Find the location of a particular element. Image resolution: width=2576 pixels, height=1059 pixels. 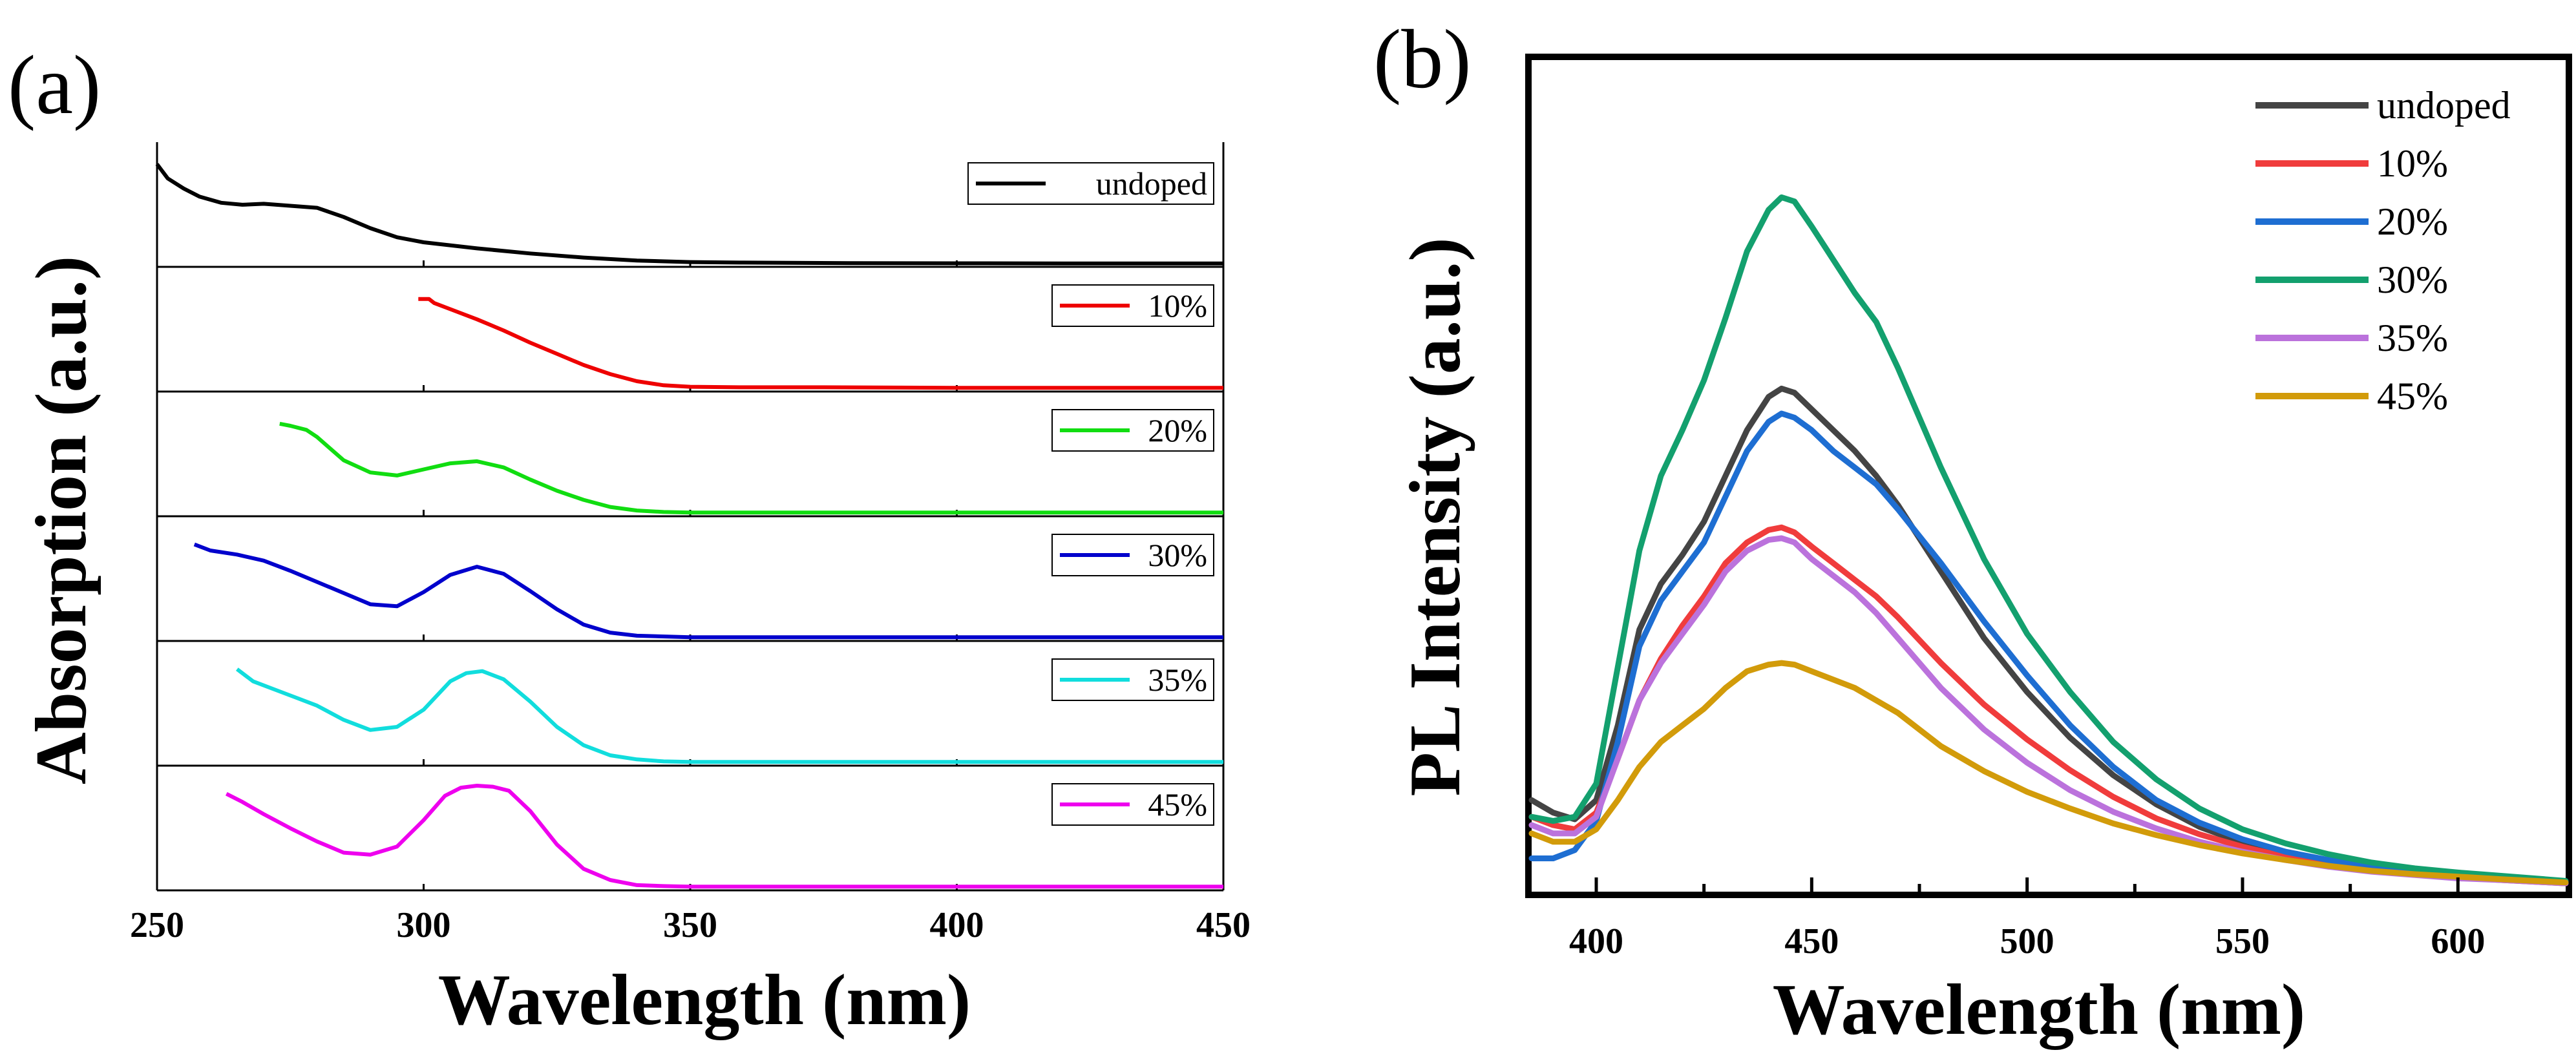

panel-a-label: (a) is located at coordinates (54, 85).